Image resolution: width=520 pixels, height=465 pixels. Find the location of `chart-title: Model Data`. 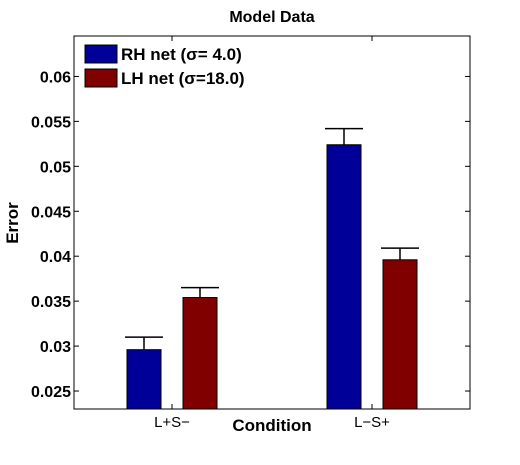

chart-title: Model Data is located at coordinates (271, 17).